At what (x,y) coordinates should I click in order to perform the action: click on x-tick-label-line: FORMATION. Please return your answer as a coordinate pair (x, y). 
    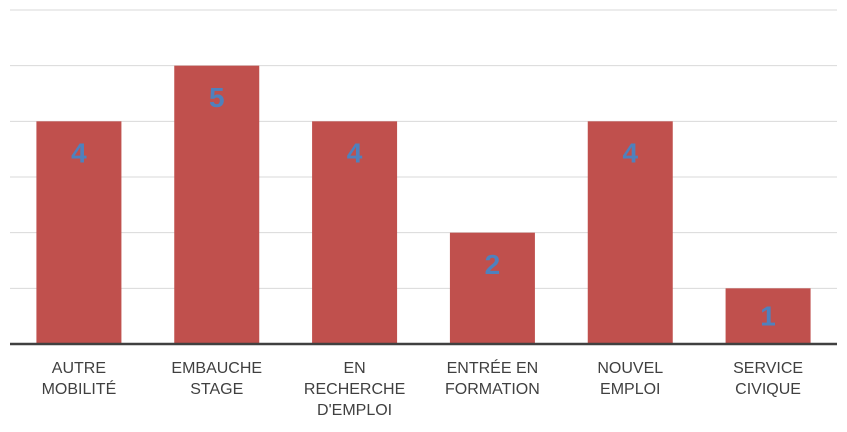
    Looking at the image, I should click on (492, 389).